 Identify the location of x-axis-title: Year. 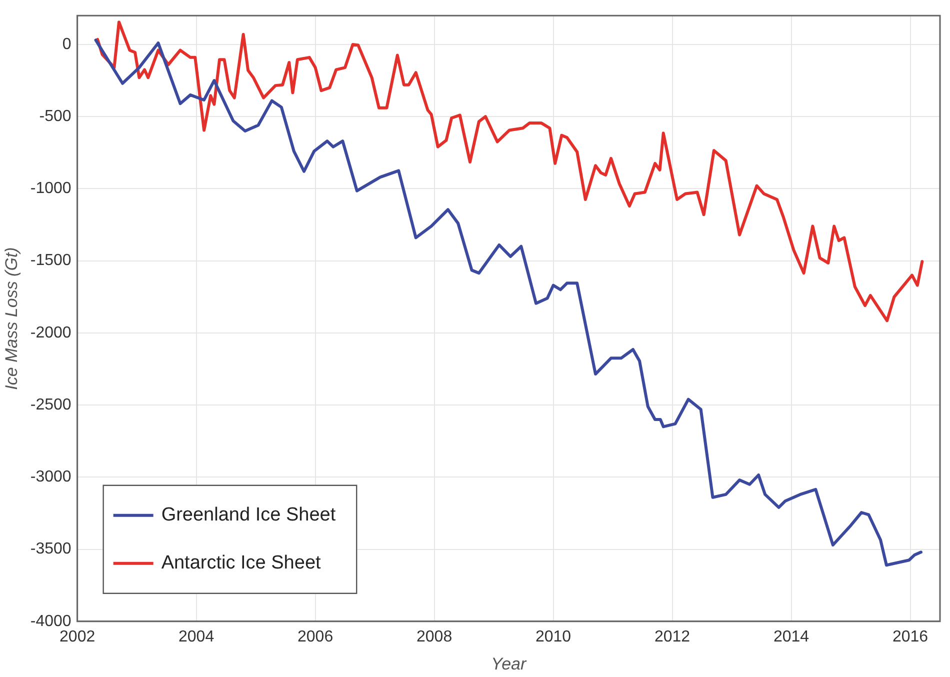
(509, 664).